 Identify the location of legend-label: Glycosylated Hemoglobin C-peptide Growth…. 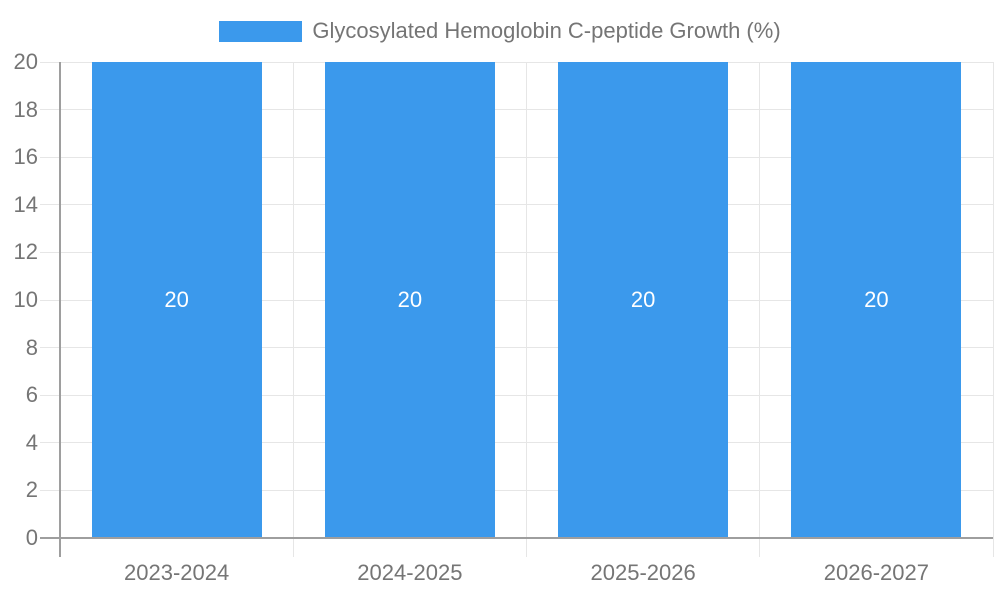
(546, 30).